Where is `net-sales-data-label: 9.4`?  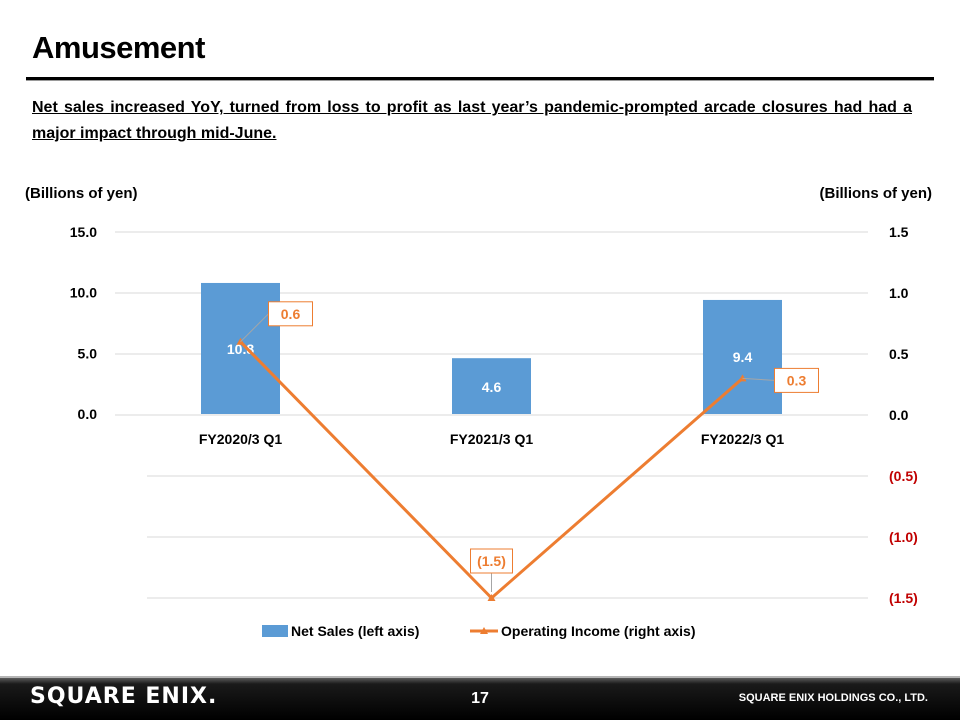
net-sales-data-label: 9.4 is located at coordinates (743, 357).